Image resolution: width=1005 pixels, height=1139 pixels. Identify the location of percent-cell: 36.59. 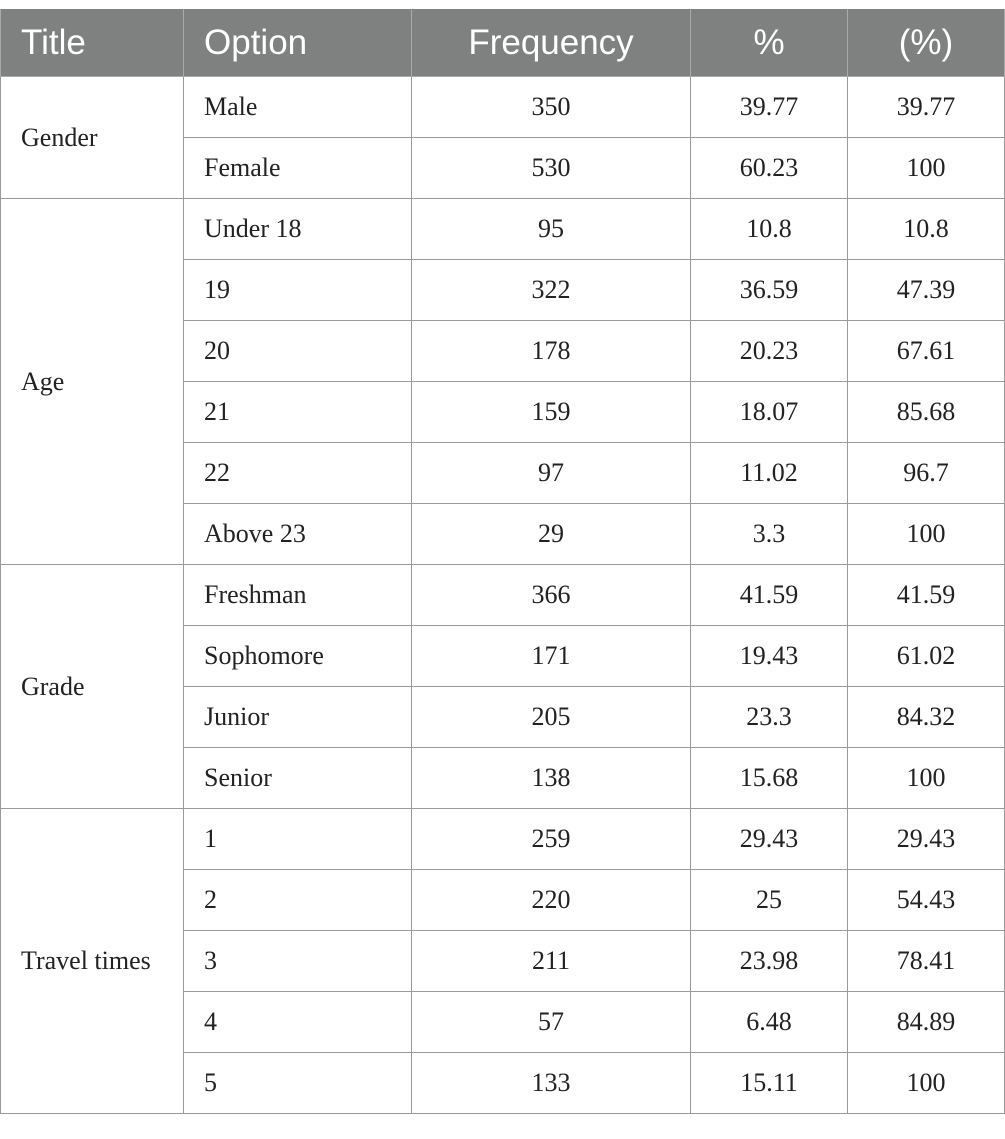
(769, 290).